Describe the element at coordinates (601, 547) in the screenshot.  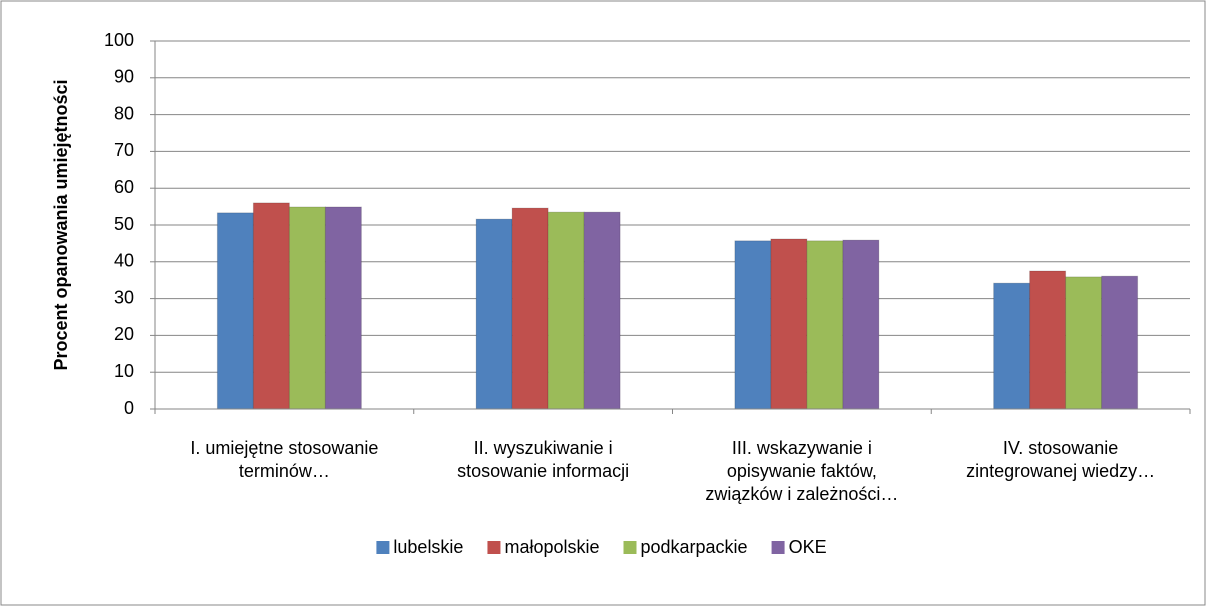
I see `legend: lubelskie małopolskie podkarpackie OKE` at that location.